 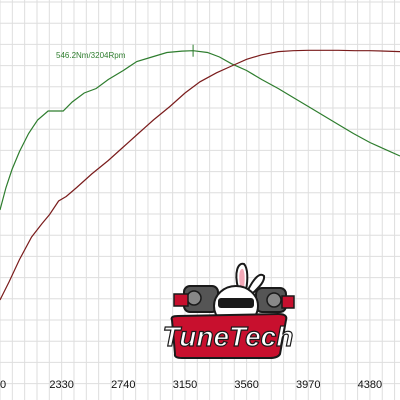 I want to click on tunetech-logo: TuneTech, so click(x=228, y=310).